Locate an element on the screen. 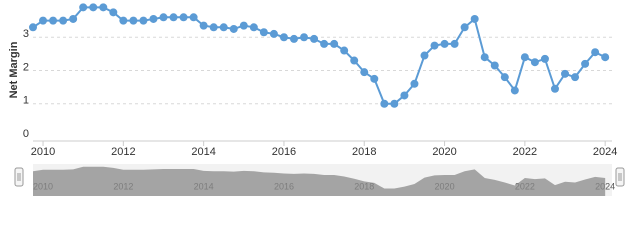 The height and width of the screenshot is (240, 640). y-axis-label: Net Margin is located at coordinates (14, 69).